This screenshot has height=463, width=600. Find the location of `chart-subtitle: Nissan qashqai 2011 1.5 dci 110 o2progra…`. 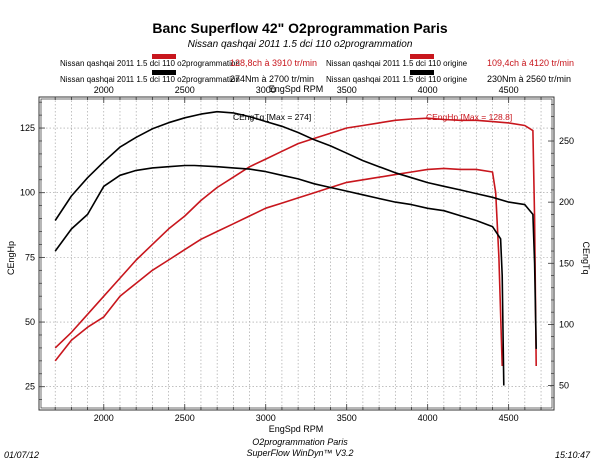

chart-subtitle: Nissan qashqai 2011 1.5 dci 110 o2progra… is located at coordinates (300, 44).